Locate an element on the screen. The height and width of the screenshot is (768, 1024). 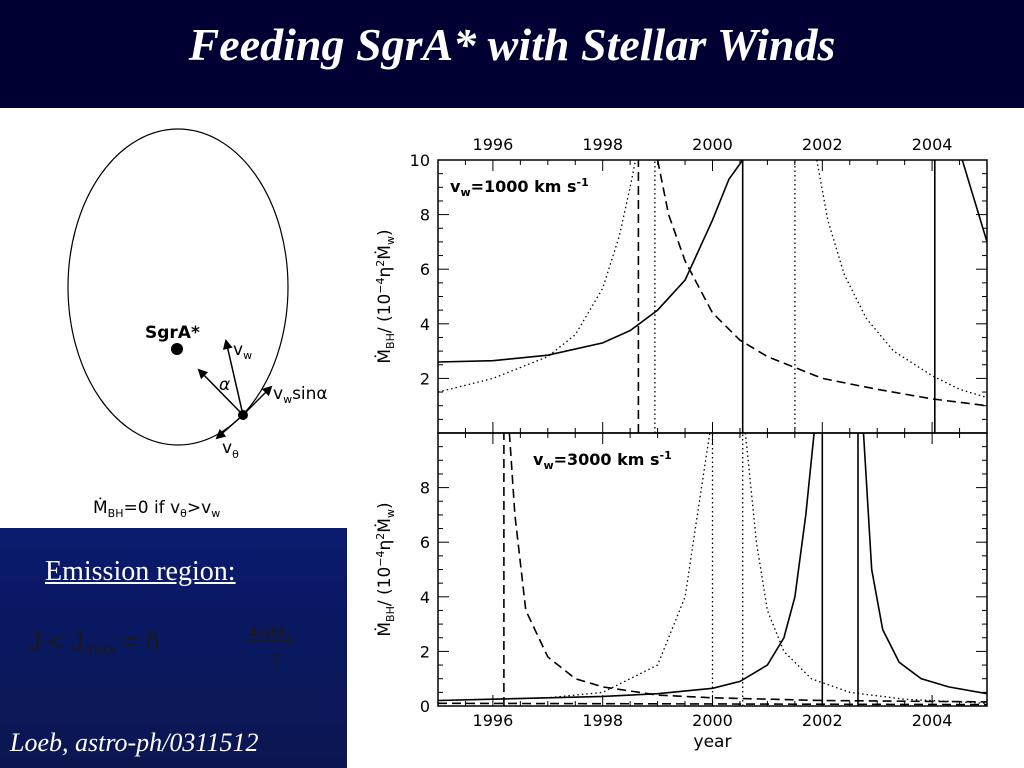
sgra-dot is located at coordinates (177, 349).